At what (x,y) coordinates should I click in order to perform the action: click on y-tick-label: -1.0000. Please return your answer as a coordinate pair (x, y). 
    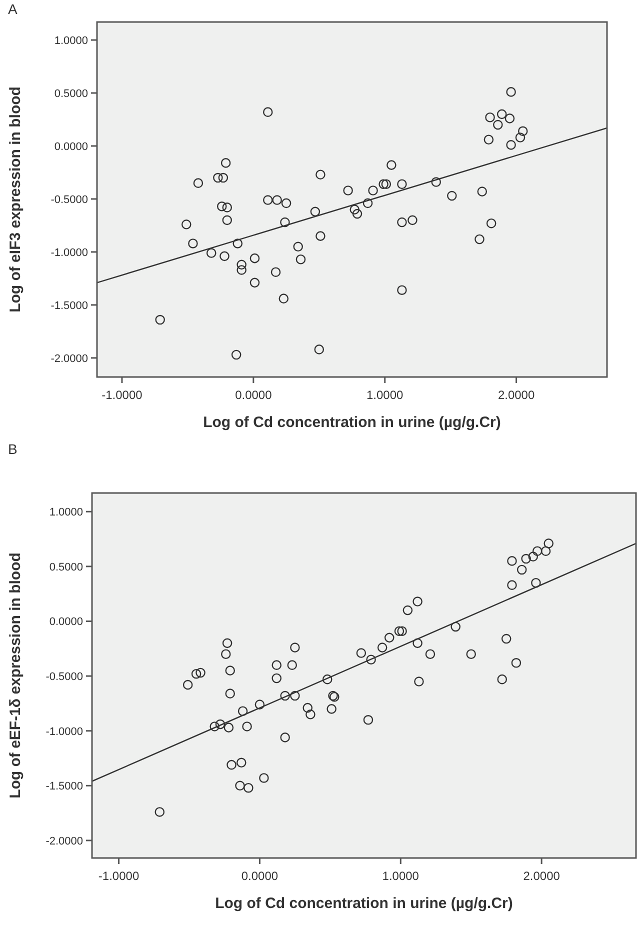
    Looking at the image, I should click on (64, 732).